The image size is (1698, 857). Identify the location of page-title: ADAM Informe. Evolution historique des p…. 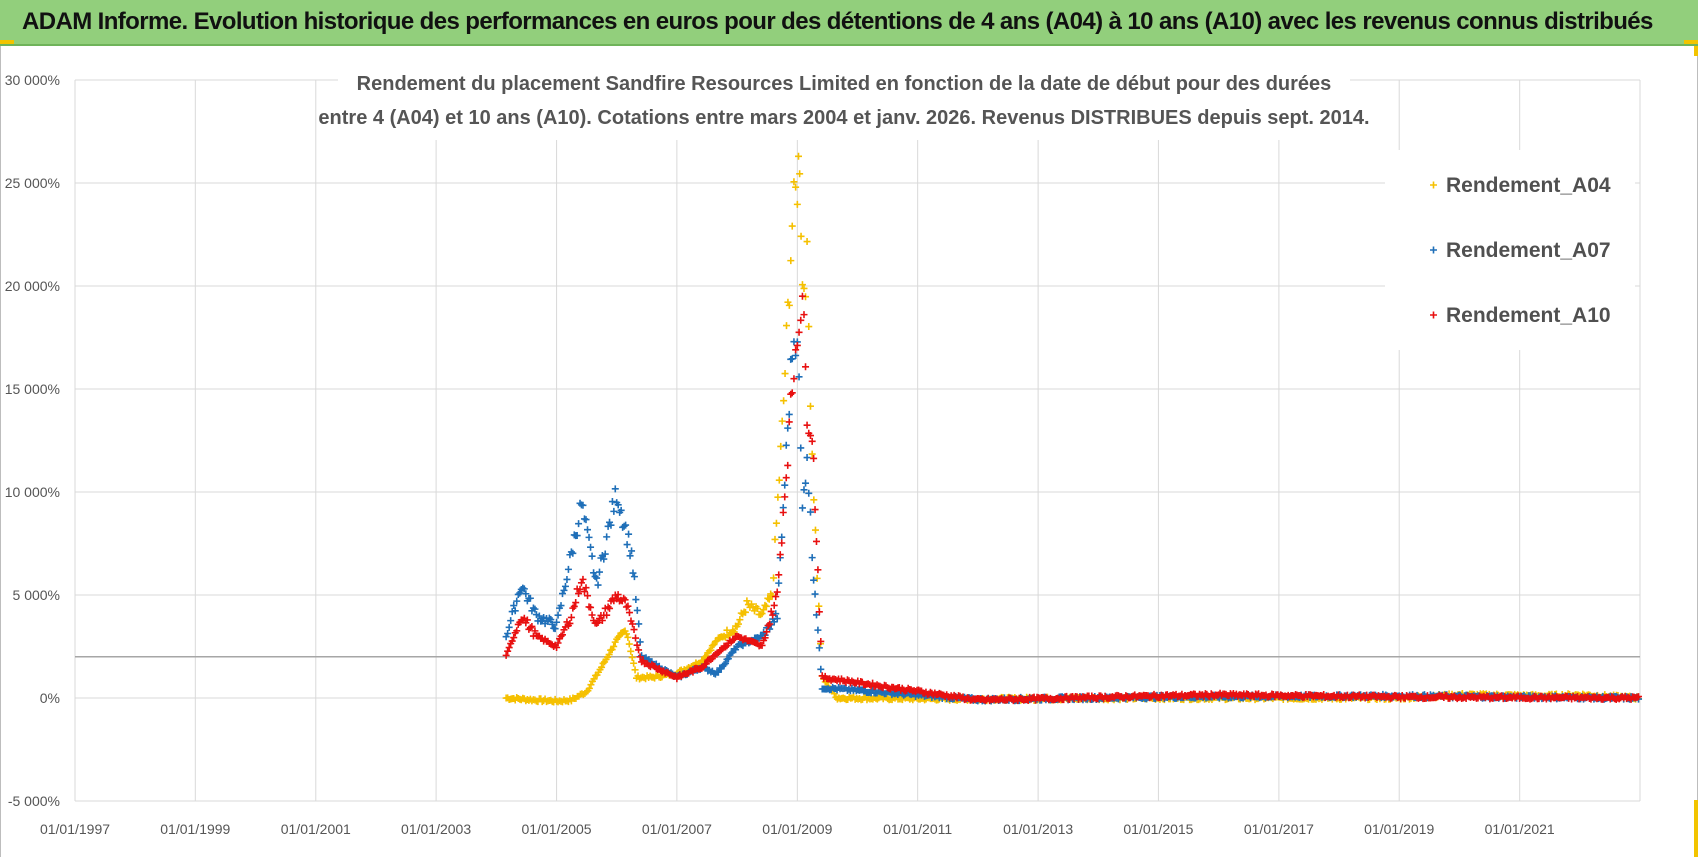
(837, 21).